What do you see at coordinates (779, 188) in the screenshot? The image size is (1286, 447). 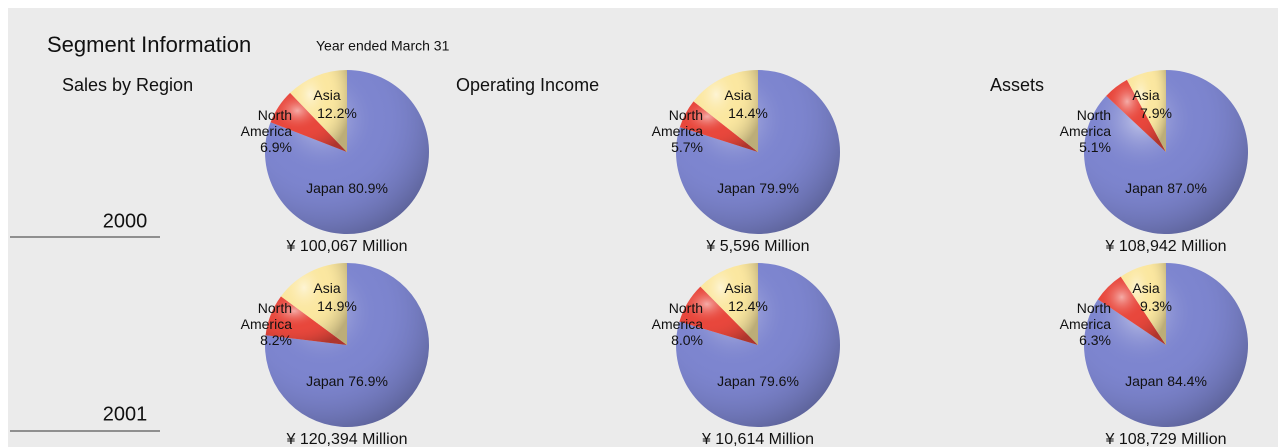 I see `value-label: 79.9%` at bounding box center [779, 188].